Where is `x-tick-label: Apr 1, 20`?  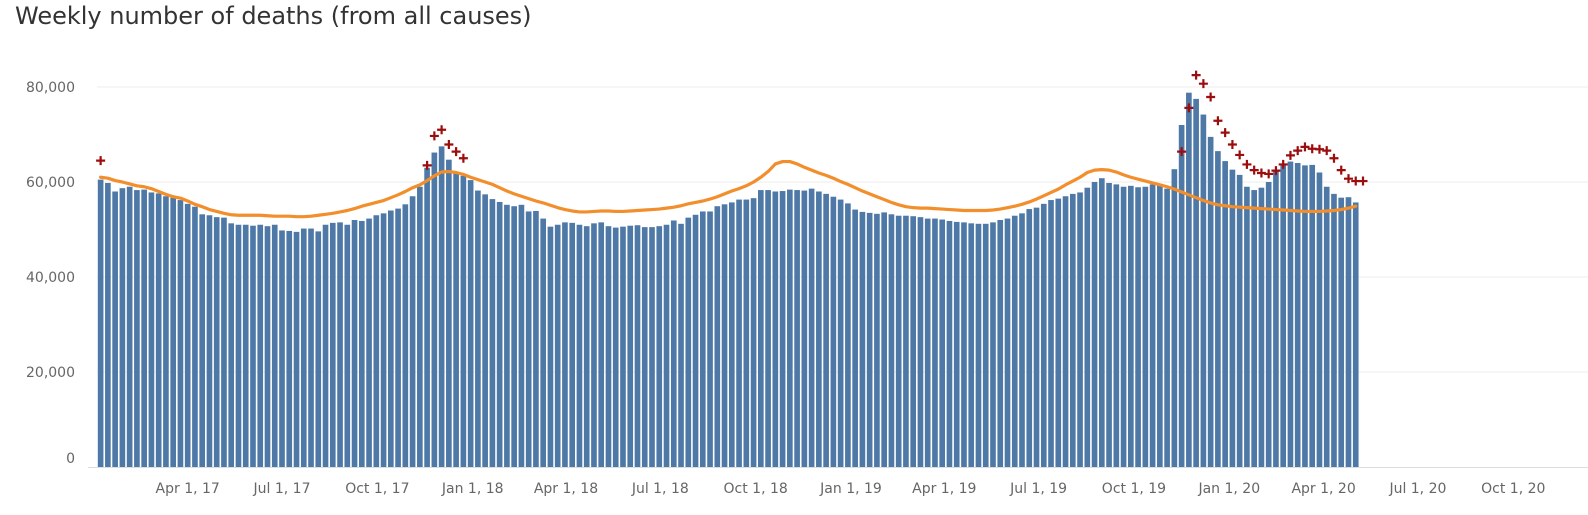 x-tick-label: Apr 1, 20 is located at coordinates (1323, 489).